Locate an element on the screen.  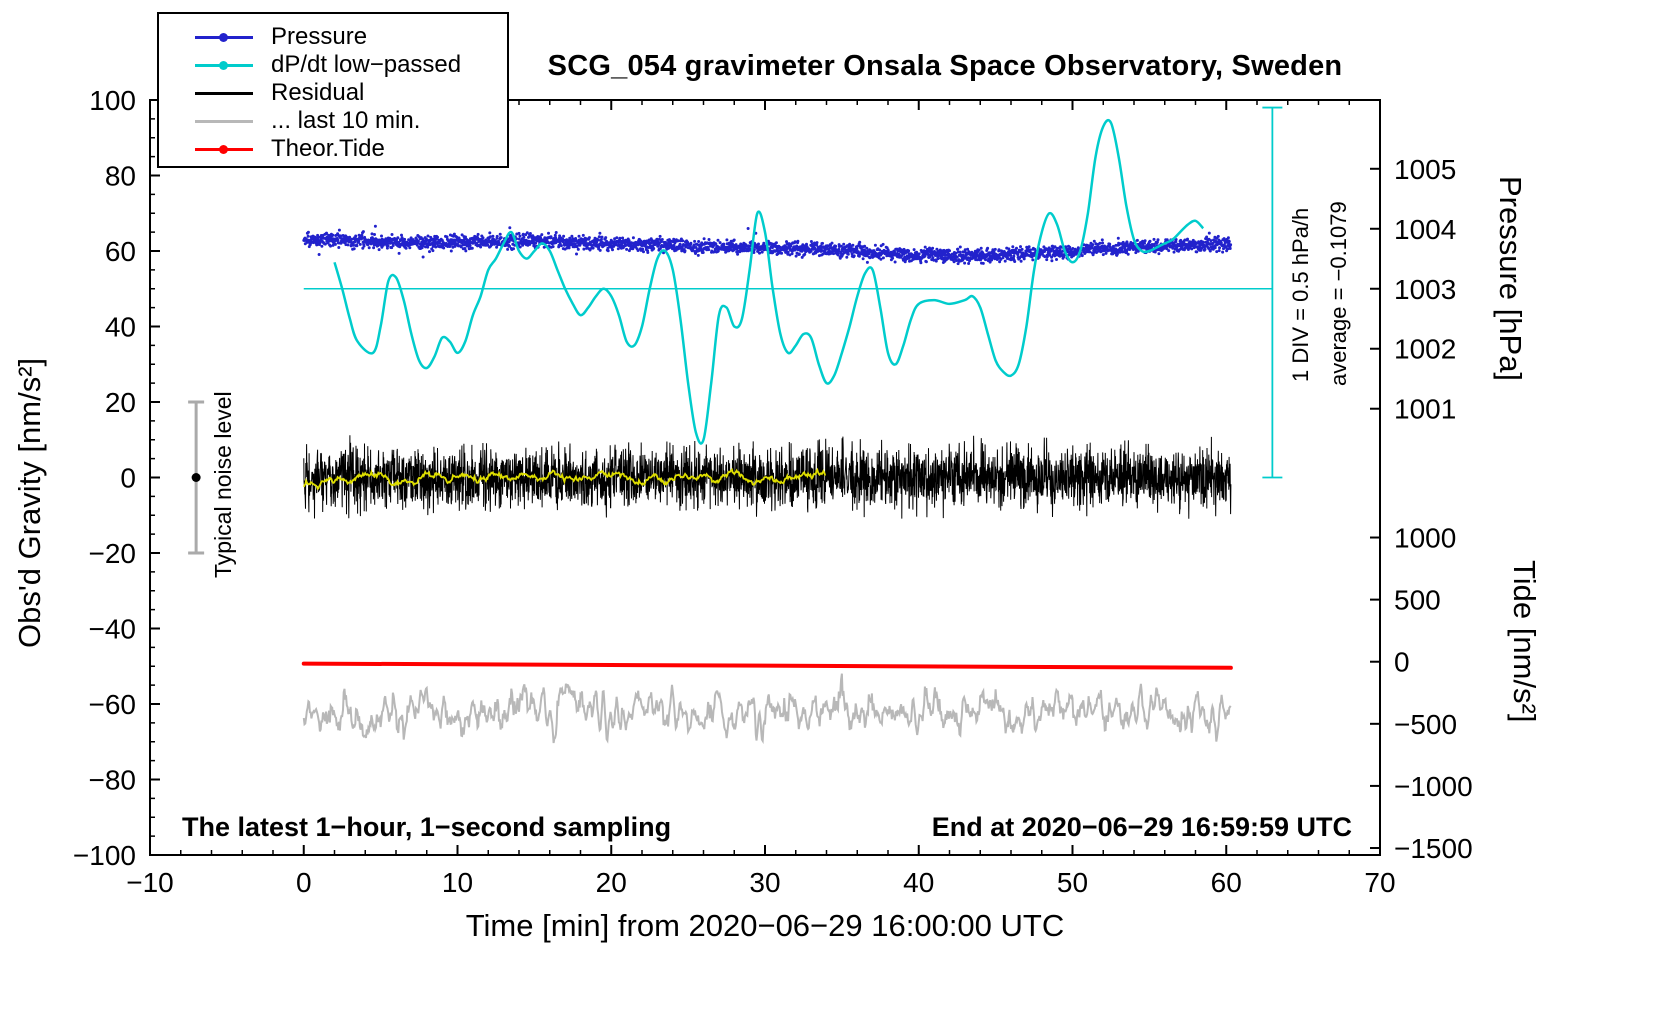
theor-tide-line-swatch is located at coordinates (224, 149).